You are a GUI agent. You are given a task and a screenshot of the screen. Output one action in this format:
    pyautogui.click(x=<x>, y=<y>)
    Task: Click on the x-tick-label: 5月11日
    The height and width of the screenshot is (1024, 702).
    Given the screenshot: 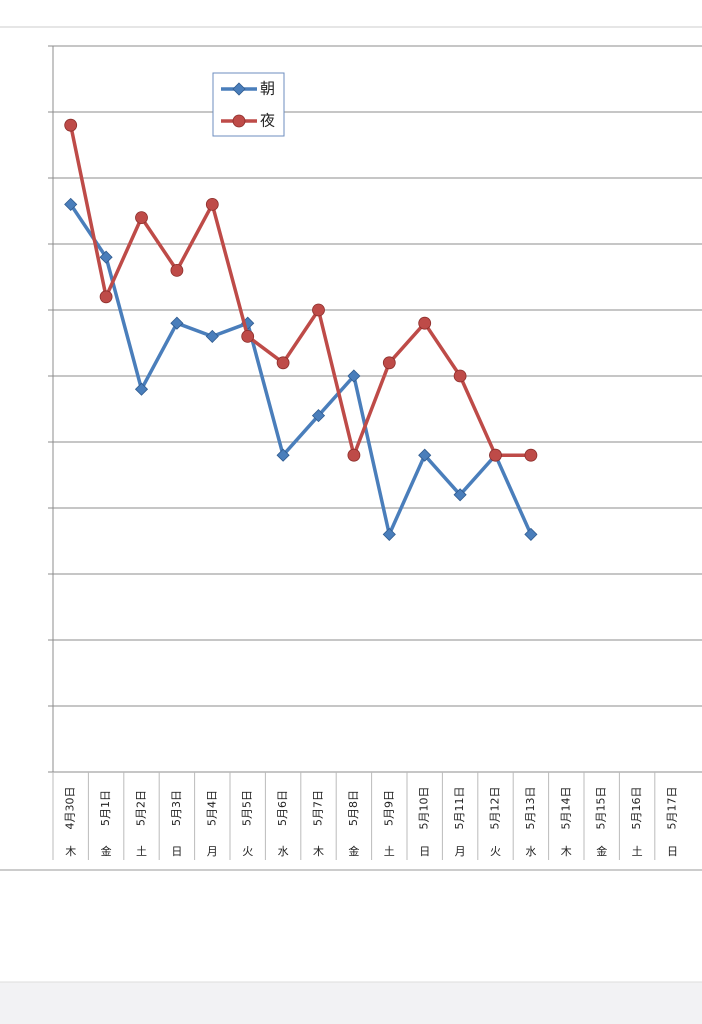 What is the action you would take?
    pyautogui.click(x=459, y=808)
    